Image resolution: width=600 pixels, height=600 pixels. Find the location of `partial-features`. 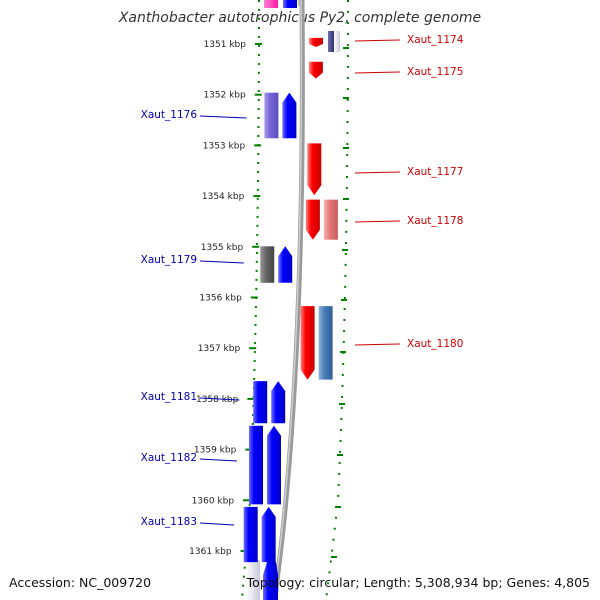

partial-features is located at coordinates (282, 4).